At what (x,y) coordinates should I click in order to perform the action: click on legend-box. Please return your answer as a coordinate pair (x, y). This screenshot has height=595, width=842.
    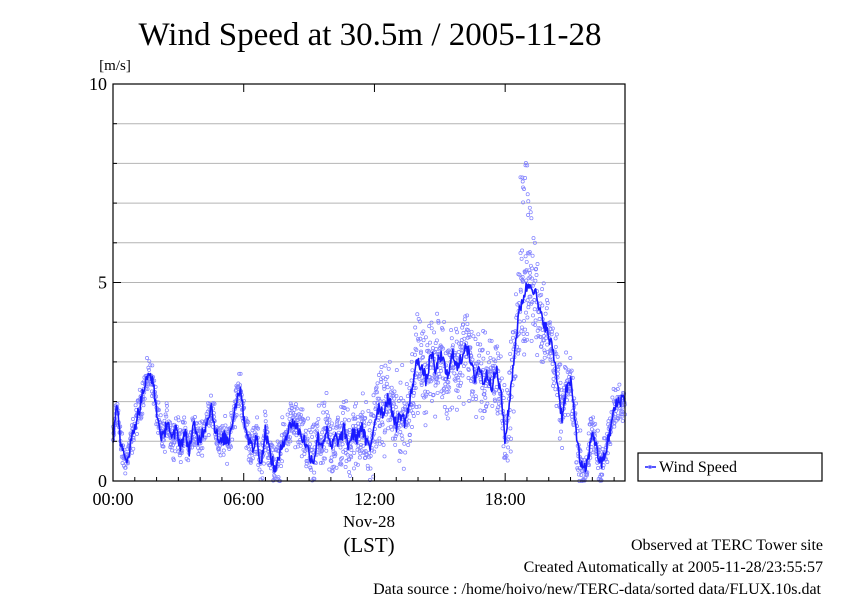
    Looking at the image, I should click on (730, 467).